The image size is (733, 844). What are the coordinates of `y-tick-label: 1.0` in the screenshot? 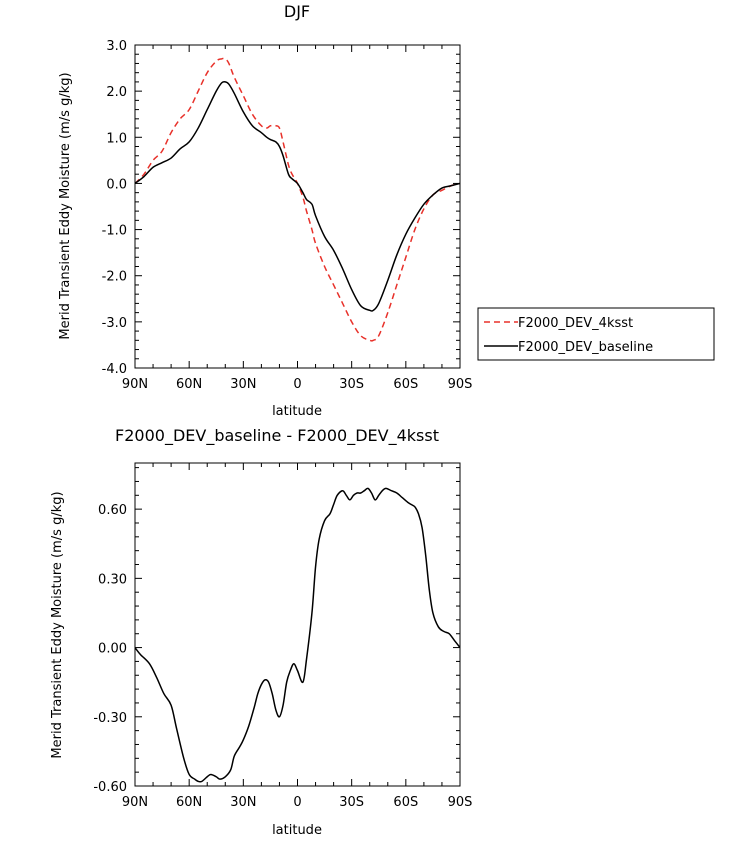 It's located at (116, 138).